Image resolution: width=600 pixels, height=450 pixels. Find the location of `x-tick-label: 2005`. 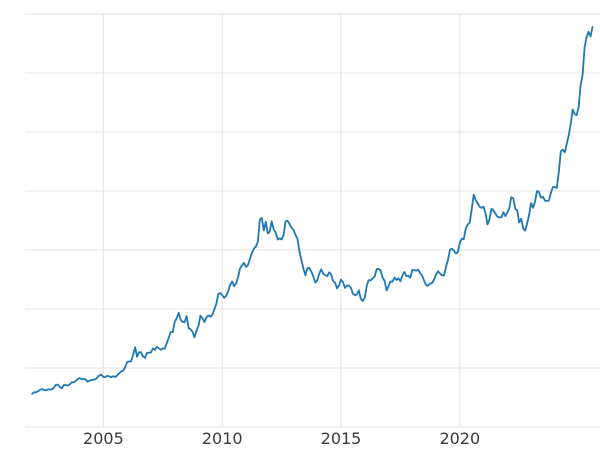

x-tick-label: 2005 is located at coordinates (103, 438).